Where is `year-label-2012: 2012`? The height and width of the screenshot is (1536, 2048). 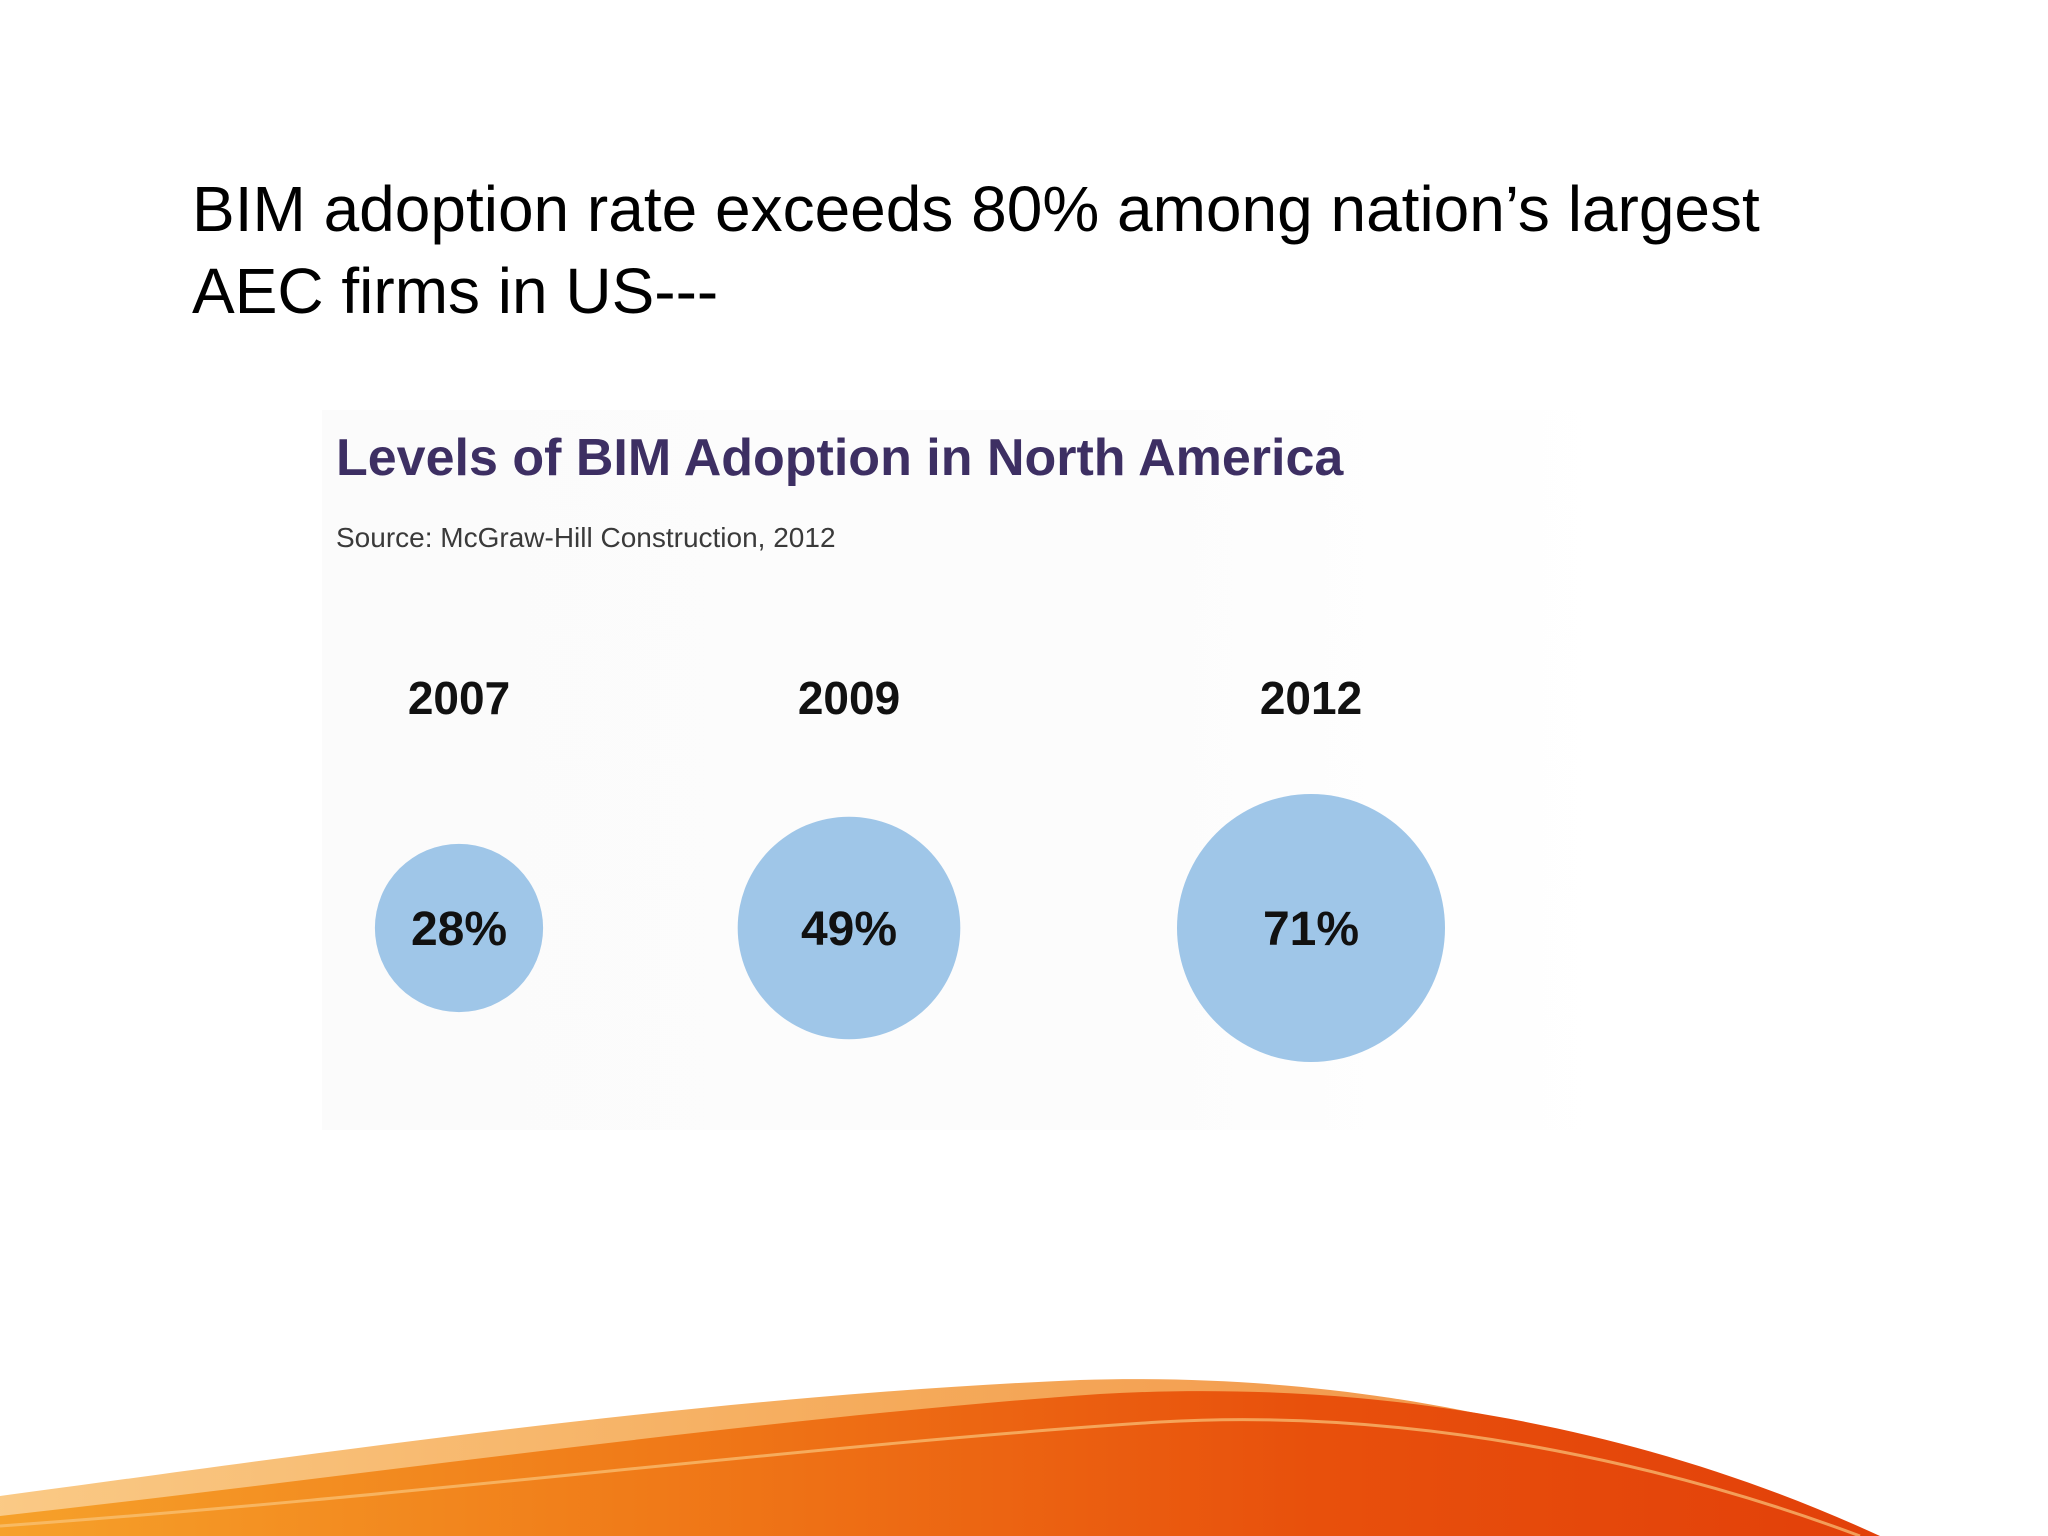 year-label-2012: 2012 is located at coordinates (1311, 698).